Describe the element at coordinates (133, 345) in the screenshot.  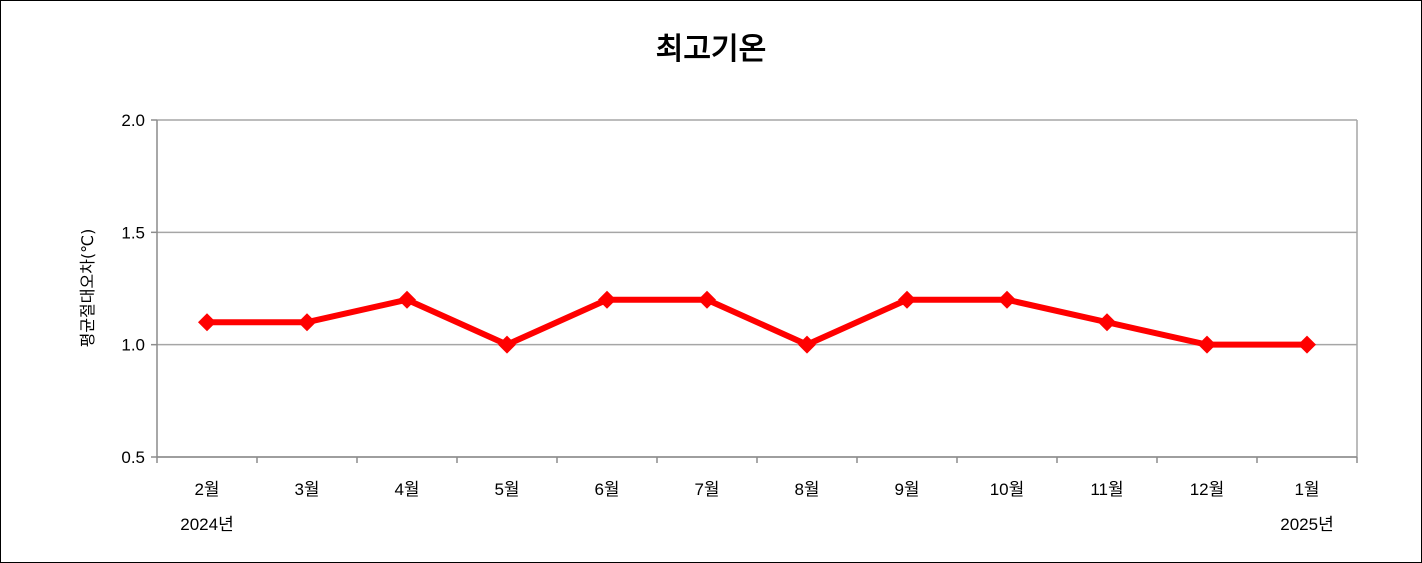
I see `y-tick-label: 1.0` at that location.